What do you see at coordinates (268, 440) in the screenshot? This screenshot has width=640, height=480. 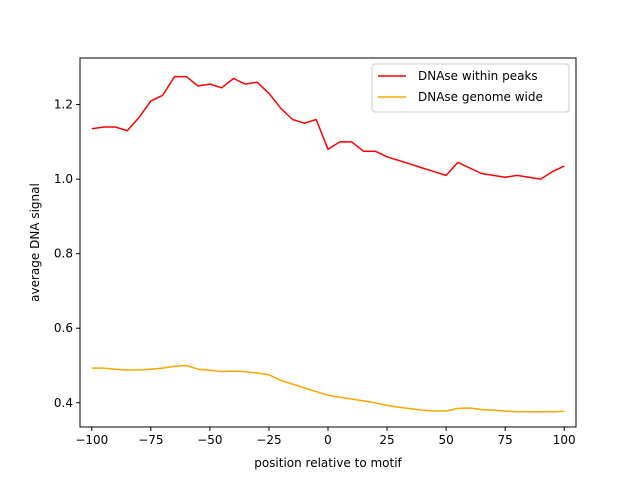 I see `x-tick-label: −25` at bounding box center [268, 440].